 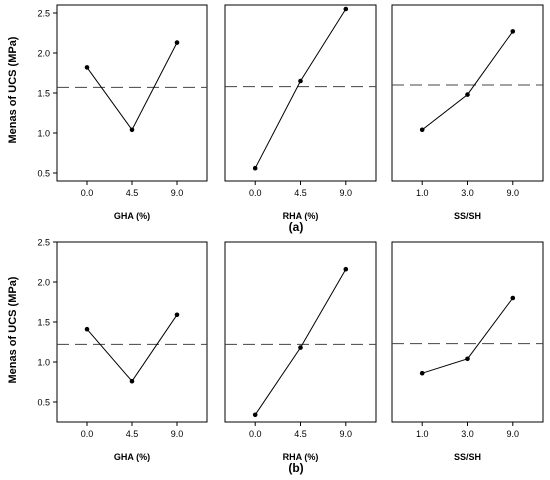 What do you see at coordinates (296, 227) in the screenshot?
I see `row-label-a: (a)` at bounding box center [296, 227].